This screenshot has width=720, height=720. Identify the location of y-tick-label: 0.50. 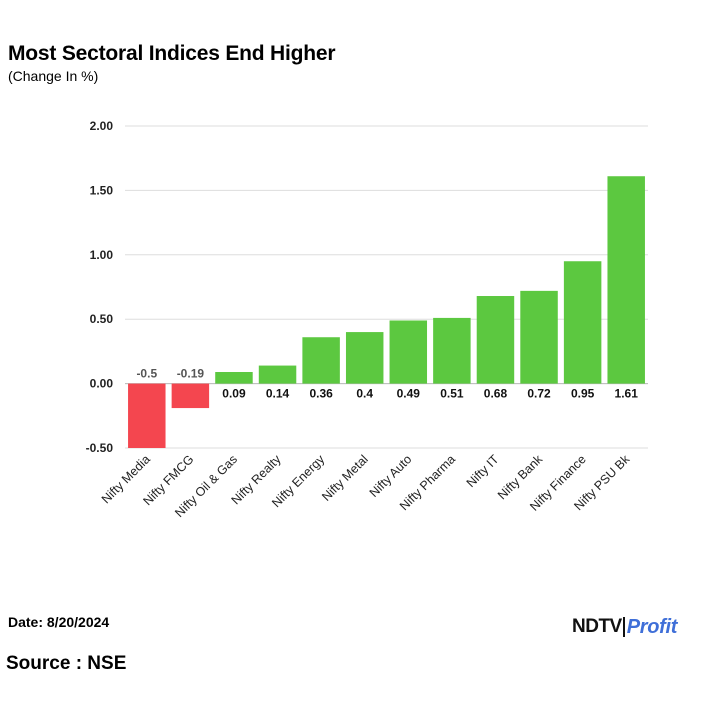
(102, 319).